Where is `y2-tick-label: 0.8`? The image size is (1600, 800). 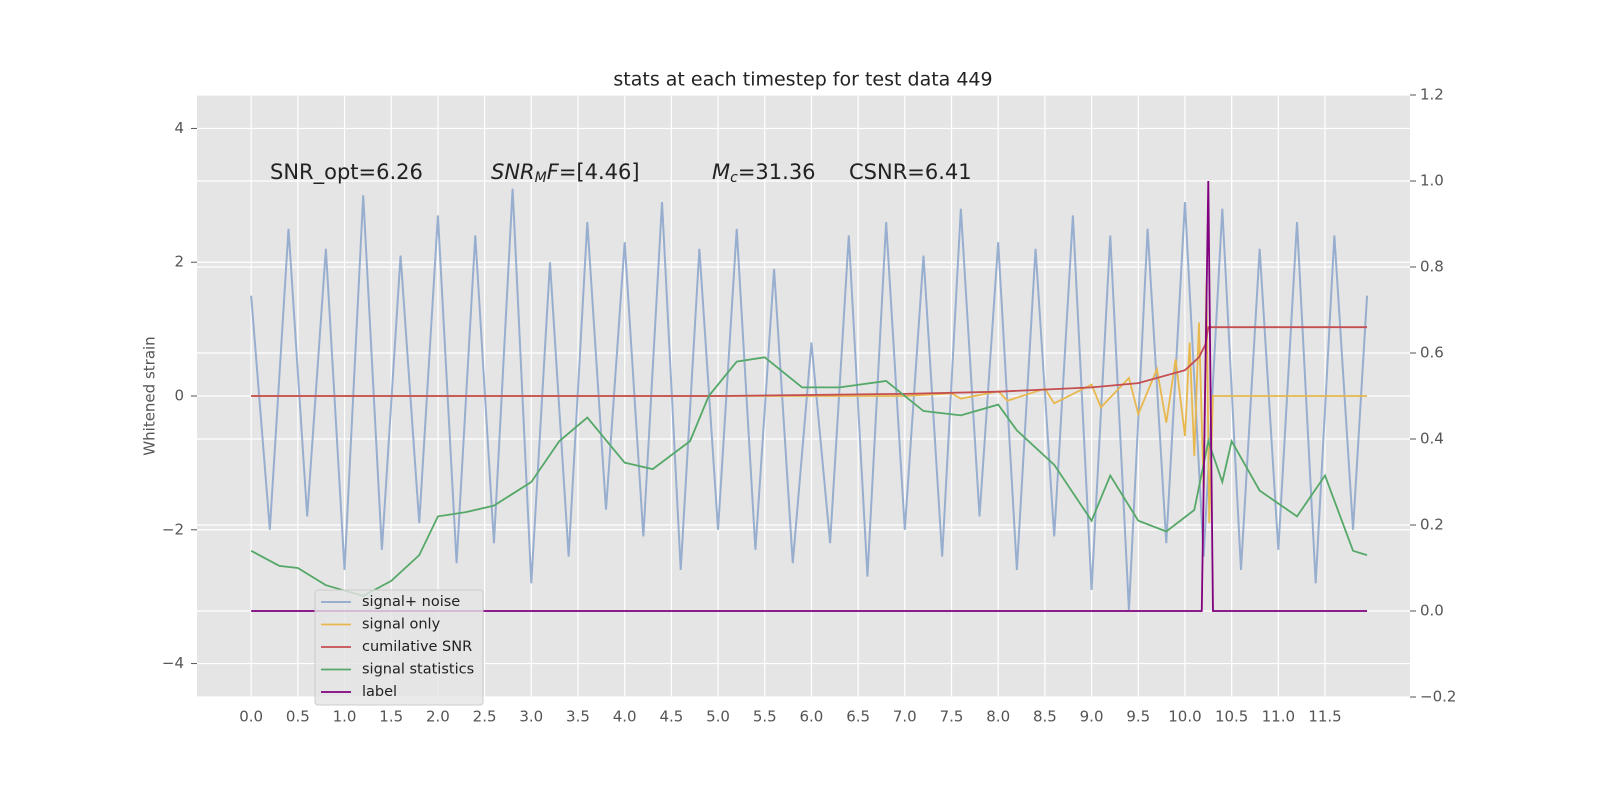
y2-tick-label: 0.8 is located at coordinates (1432, 267).